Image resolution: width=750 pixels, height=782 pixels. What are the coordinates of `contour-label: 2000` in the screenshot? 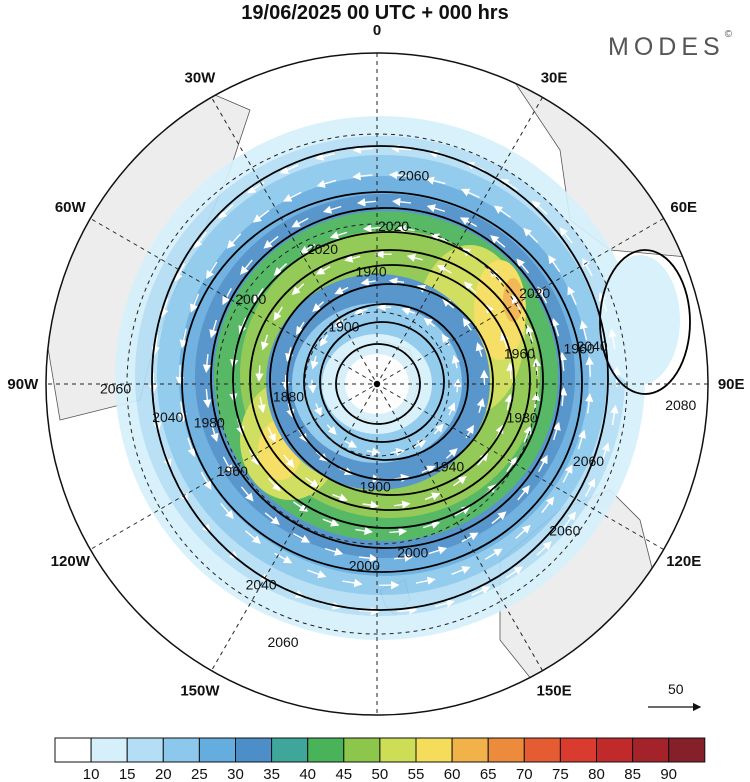 It's located at (364, 566).